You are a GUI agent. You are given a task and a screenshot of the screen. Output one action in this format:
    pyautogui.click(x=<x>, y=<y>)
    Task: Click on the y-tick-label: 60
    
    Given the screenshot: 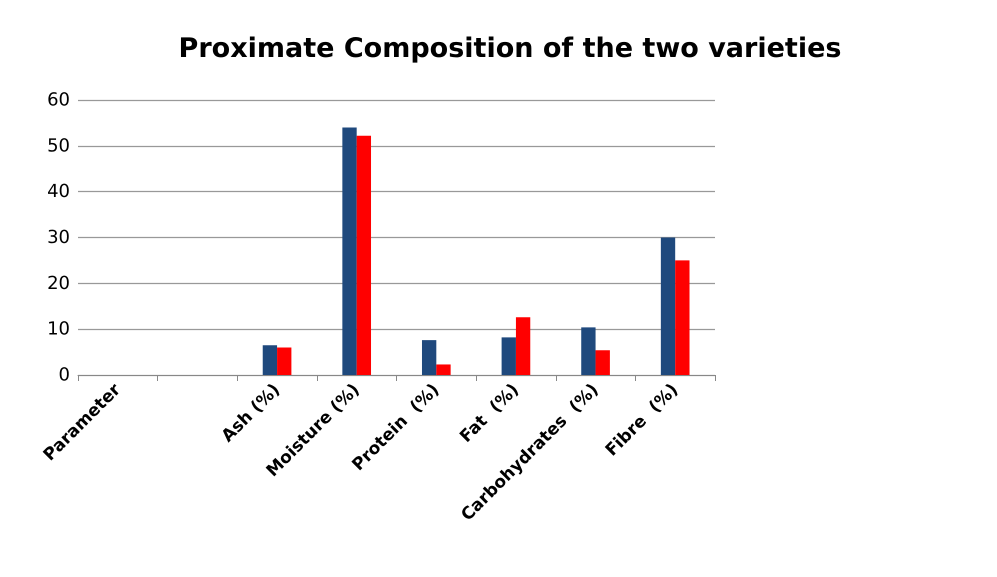 What is the action you would take?
    pyautogui.click(x=58, y=100)
    